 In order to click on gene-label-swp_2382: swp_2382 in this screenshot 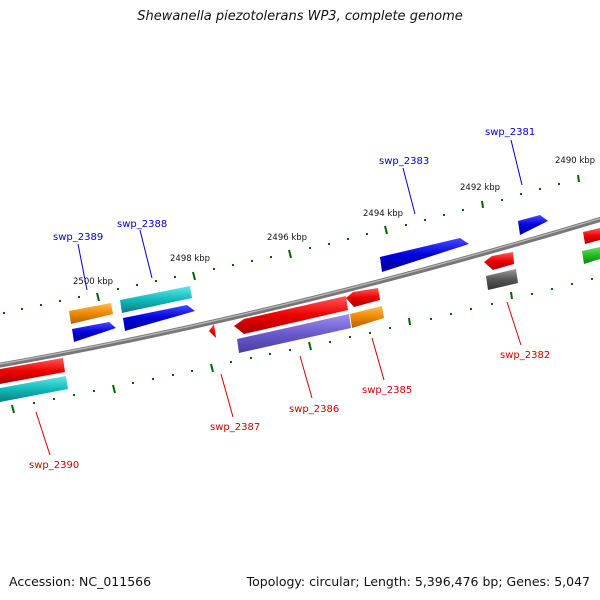, I will do `click(525, 355)`.